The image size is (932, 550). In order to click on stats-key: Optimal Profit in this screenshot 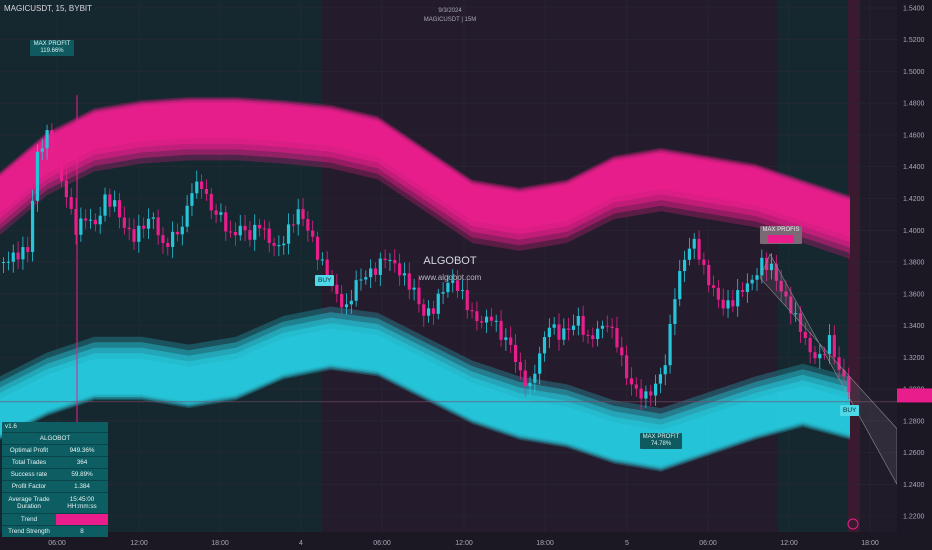, I will do `click(29, 450)`.